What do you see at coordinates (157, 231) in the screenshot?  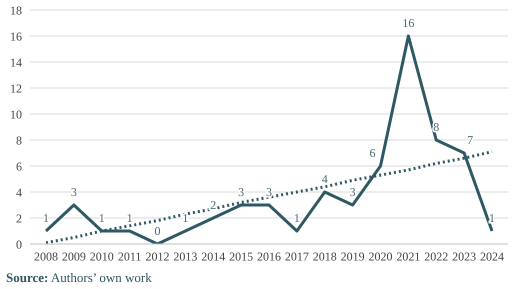 I see `data-label: 0` at bounding box center [157, 231].